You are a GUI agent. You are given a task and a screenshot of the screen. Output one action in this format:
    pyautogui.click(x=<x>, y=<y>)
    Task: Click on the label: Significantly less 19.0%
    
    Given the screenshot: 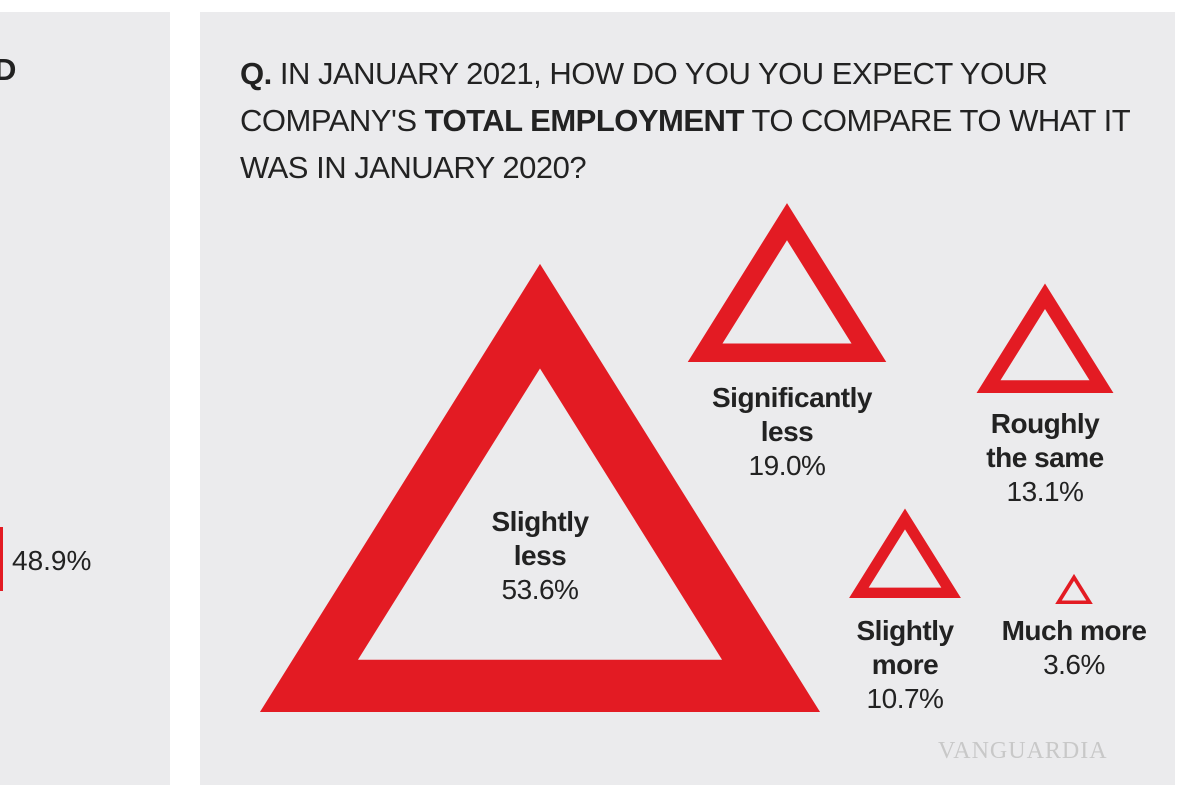 What is the action you would take?
    pyautogui.click(x=787, y=432)
    